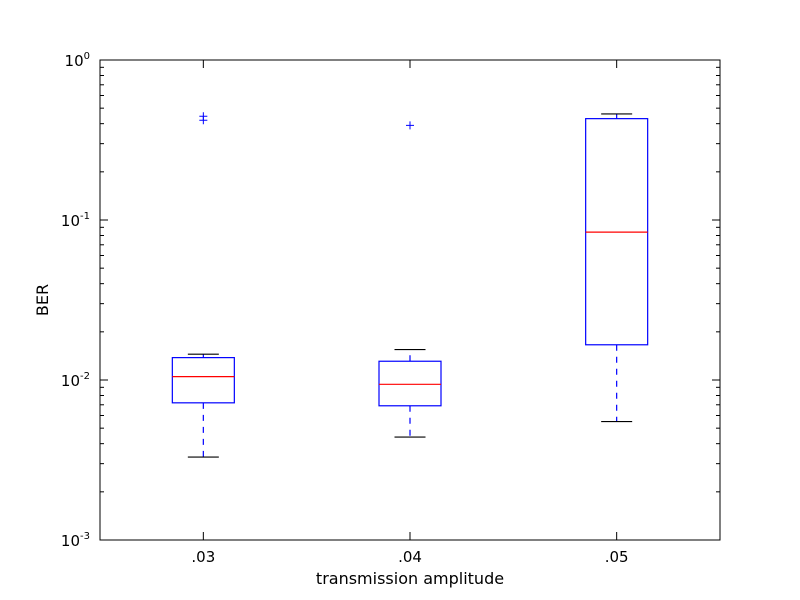  What do you see at coordinates (42, 300) in the screenshot?
I see `y-axis-label: BER` at bounding box center [42, 300].